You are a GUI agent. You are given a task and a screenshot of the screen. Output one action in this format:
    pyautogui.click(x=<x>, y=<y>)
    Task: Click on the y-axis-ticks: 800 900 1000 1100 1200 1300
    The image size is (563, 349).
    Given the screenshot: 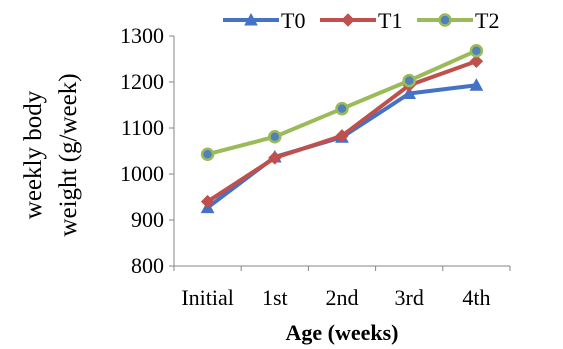 What is the action you would take?
    pyautogui.click(x=147, y=150)
    